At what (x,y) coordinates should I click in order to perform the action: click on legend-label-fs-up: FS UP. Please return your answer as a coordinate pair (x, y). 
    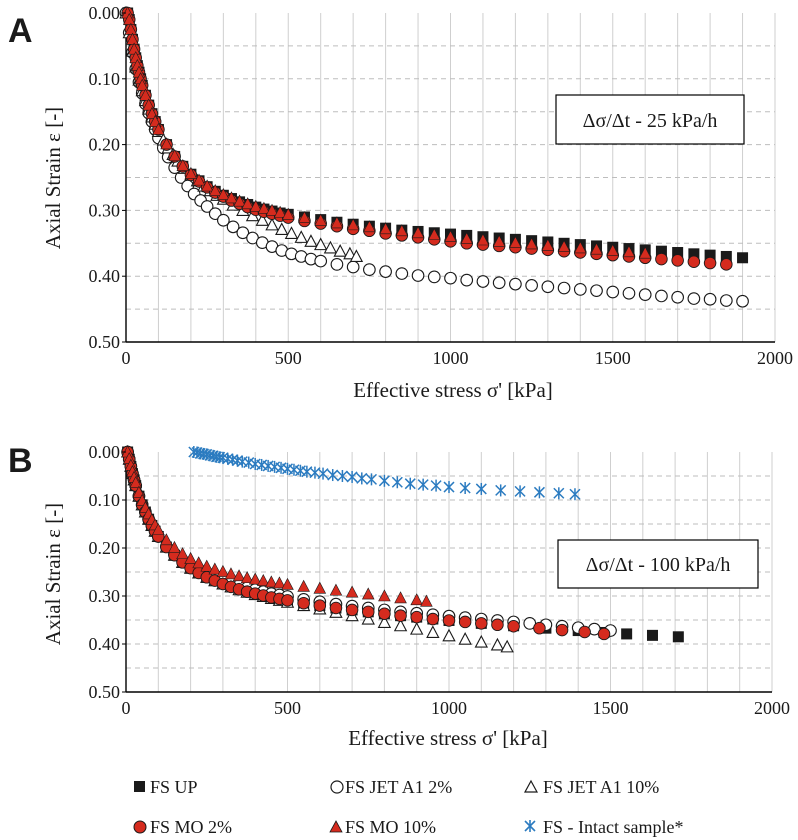
    Looking at the image, I should click on (174, 787).